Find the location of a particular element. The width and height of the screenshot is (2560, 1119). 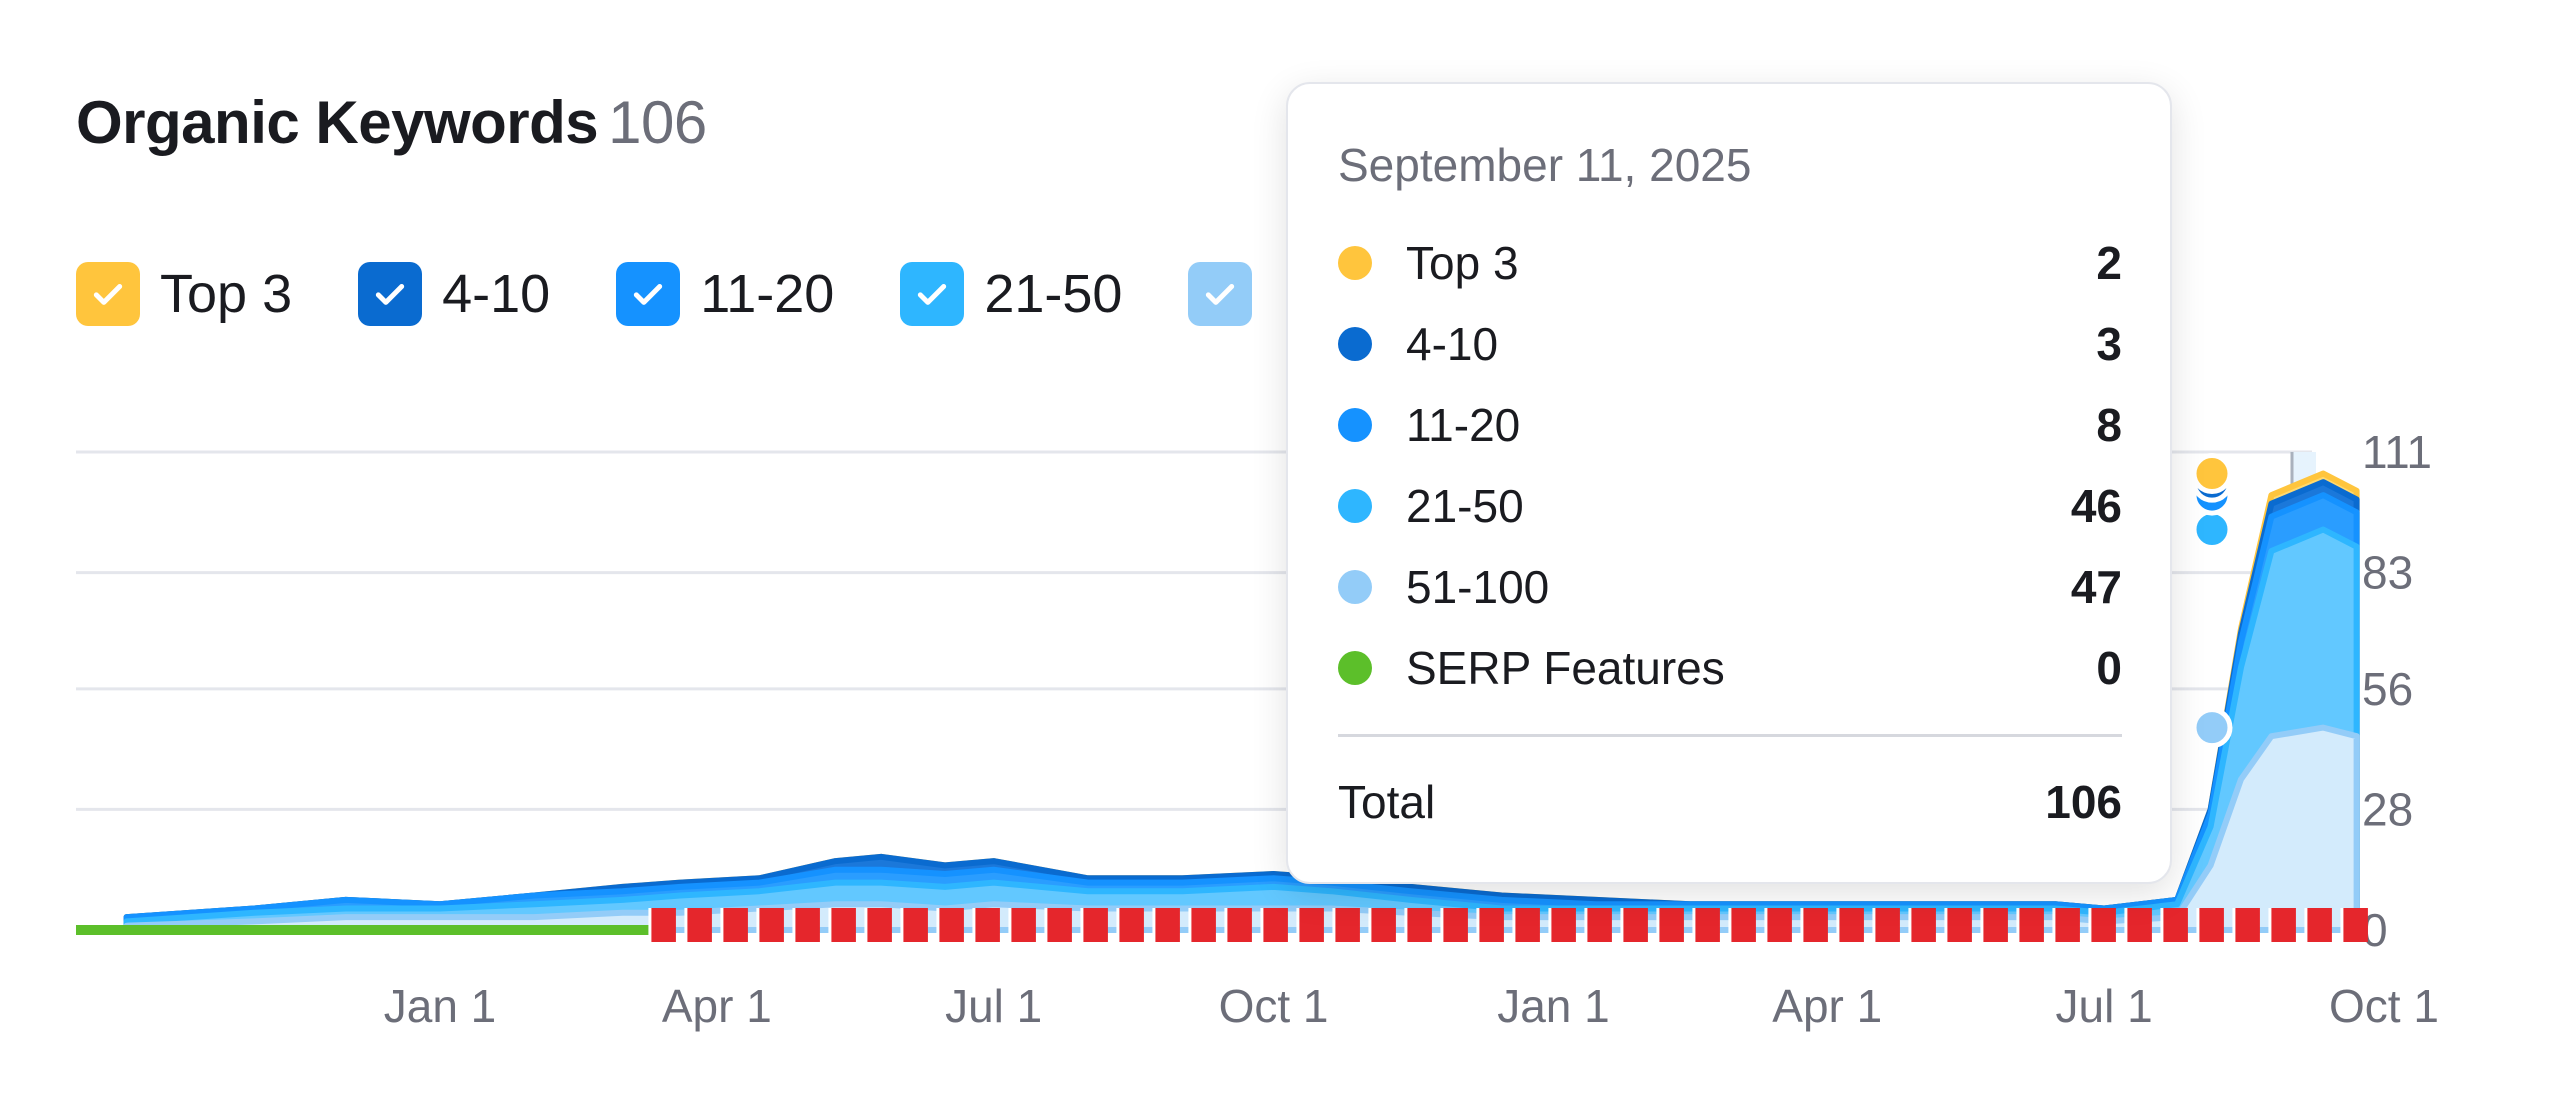

title-text: Organic Keywords is located at coordinates (337, 122).